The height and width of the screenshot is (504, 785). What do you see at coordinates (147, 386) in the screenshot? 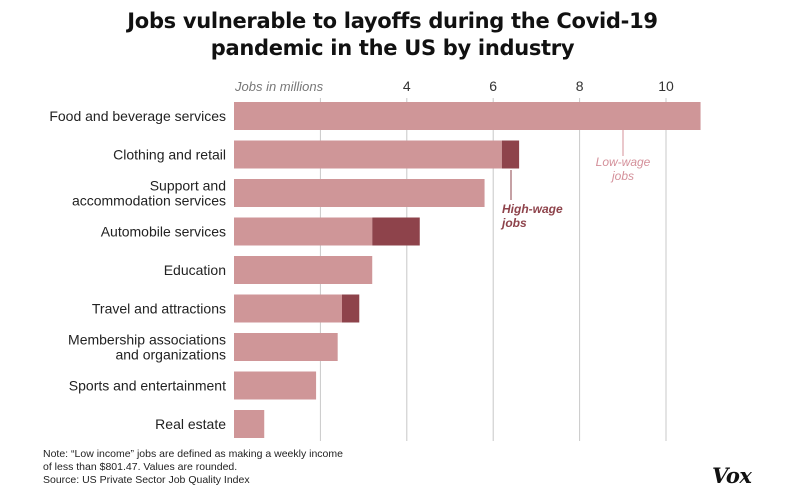
I see `category-label: Sports and entertainment` at bounding box center [147, 386].